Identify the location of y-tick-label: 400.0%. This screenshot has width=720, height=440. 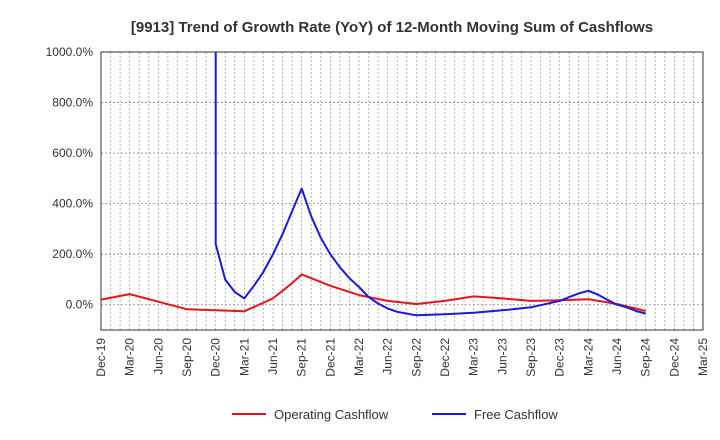
(72, 204).